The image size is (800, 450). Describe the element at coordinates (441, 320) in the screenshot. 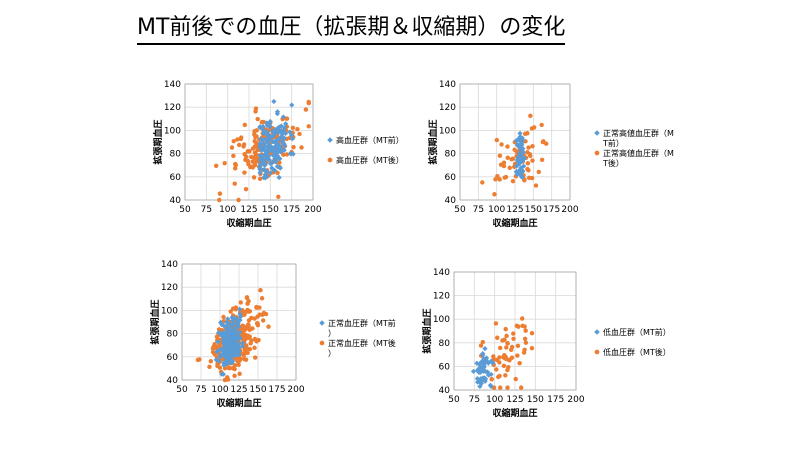

I see `y-tick-label: 100` at that location.